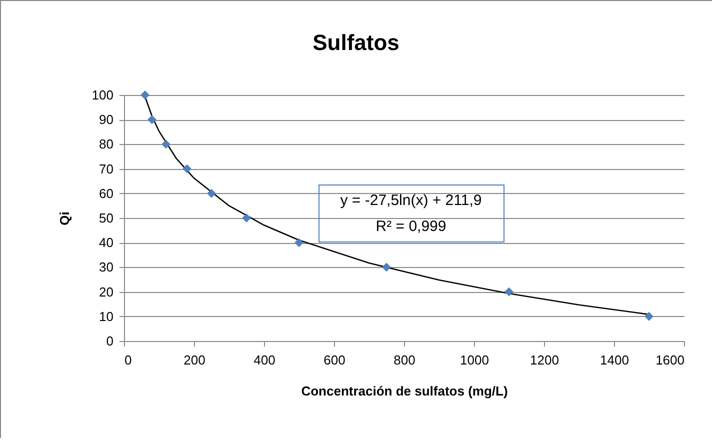 This screenshot has width=714, height=440. What do you see at coordinates (335, 360) in the screenshot?
I see `x-tick-label: 600` at bounding box center [335, 360].